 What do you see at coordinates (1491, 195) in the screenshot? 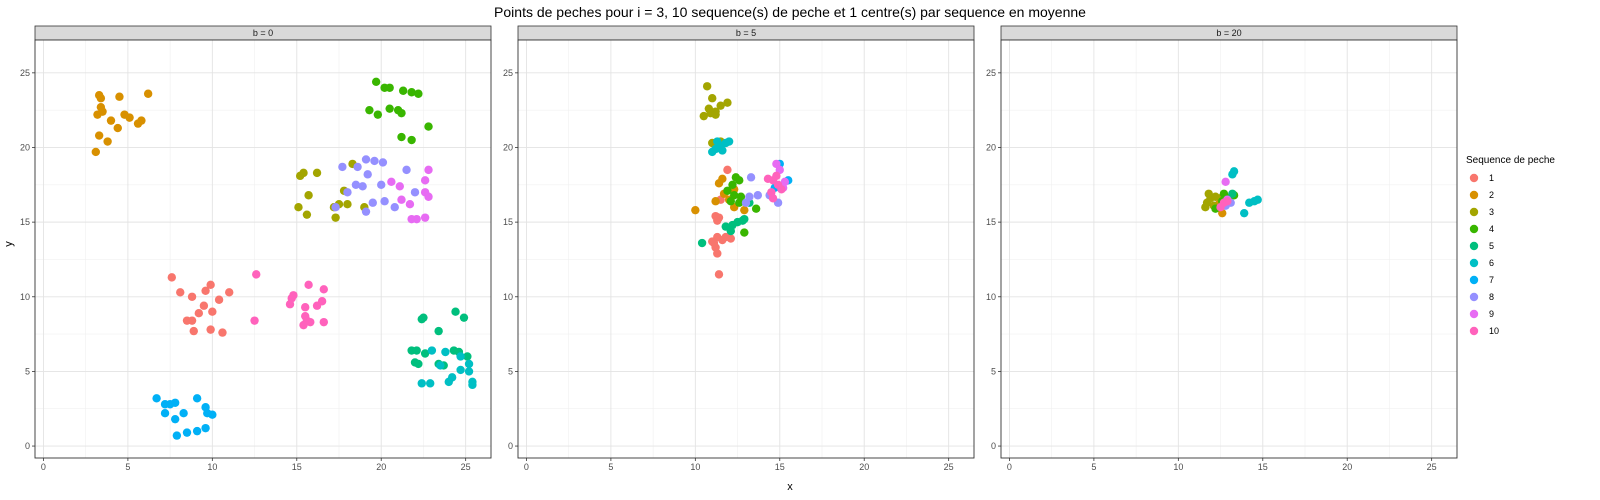
I see `legend-label: 2` at bounding box center [1491, 195].